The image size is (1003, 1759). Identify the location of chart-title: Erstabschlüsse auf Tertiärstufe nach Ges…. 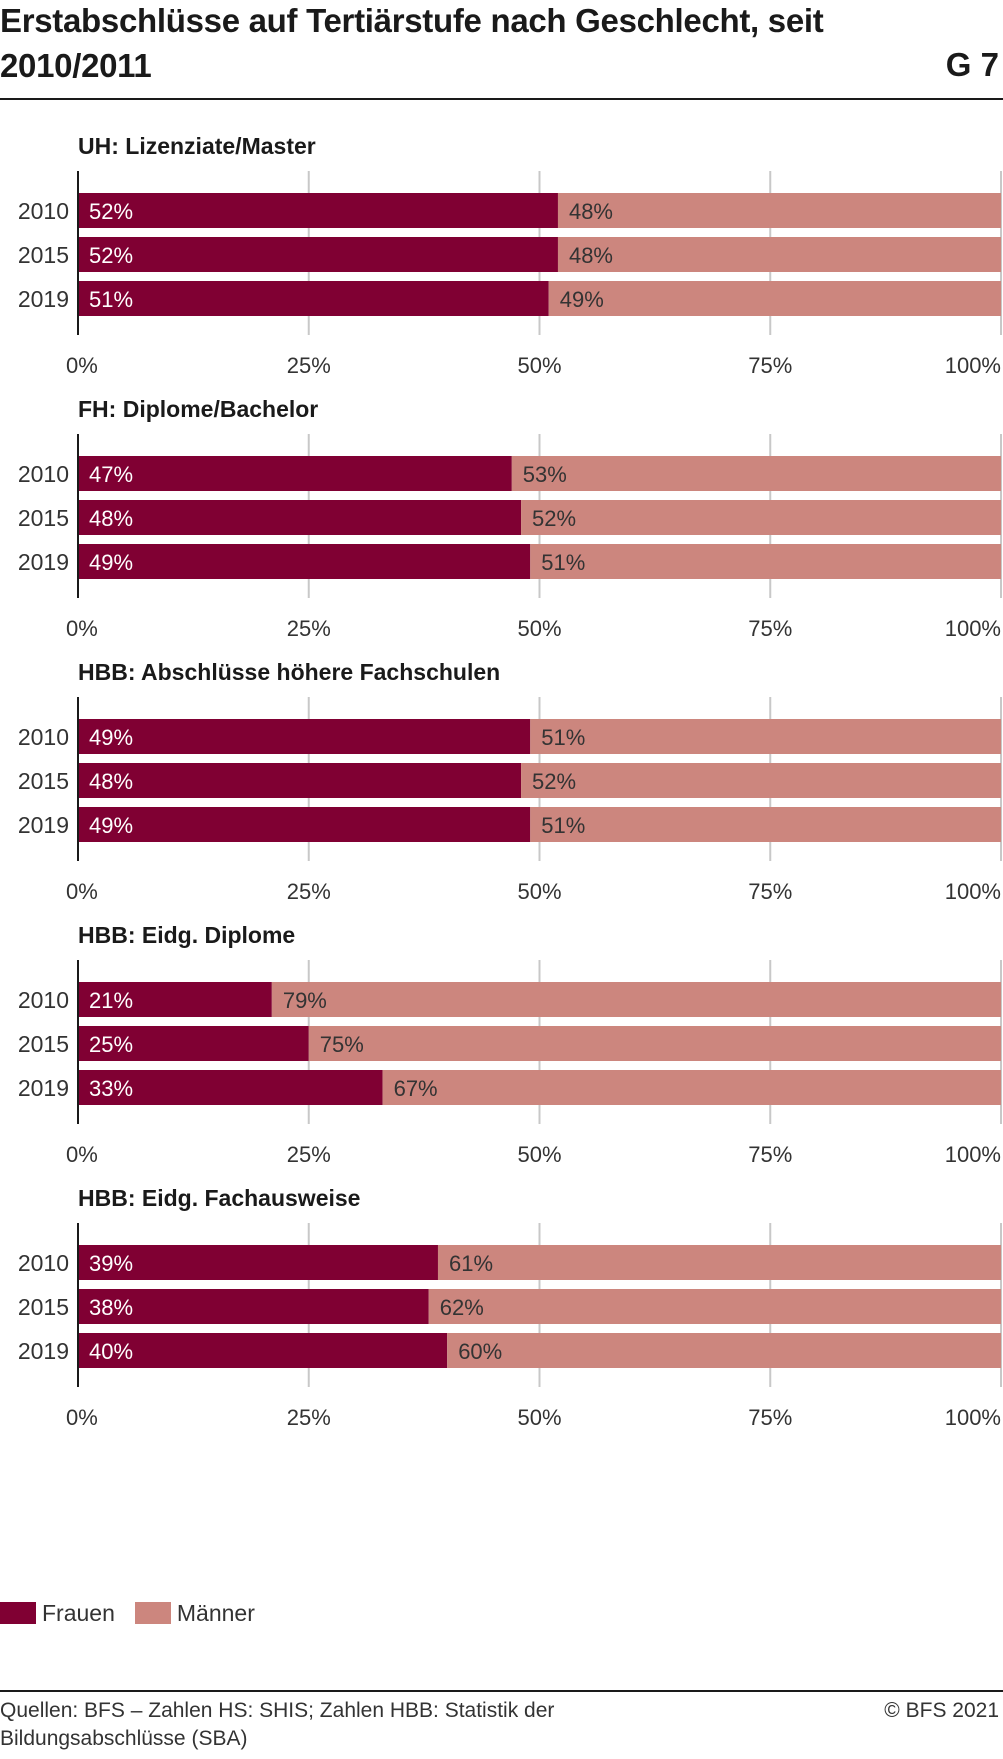
(412, 43).